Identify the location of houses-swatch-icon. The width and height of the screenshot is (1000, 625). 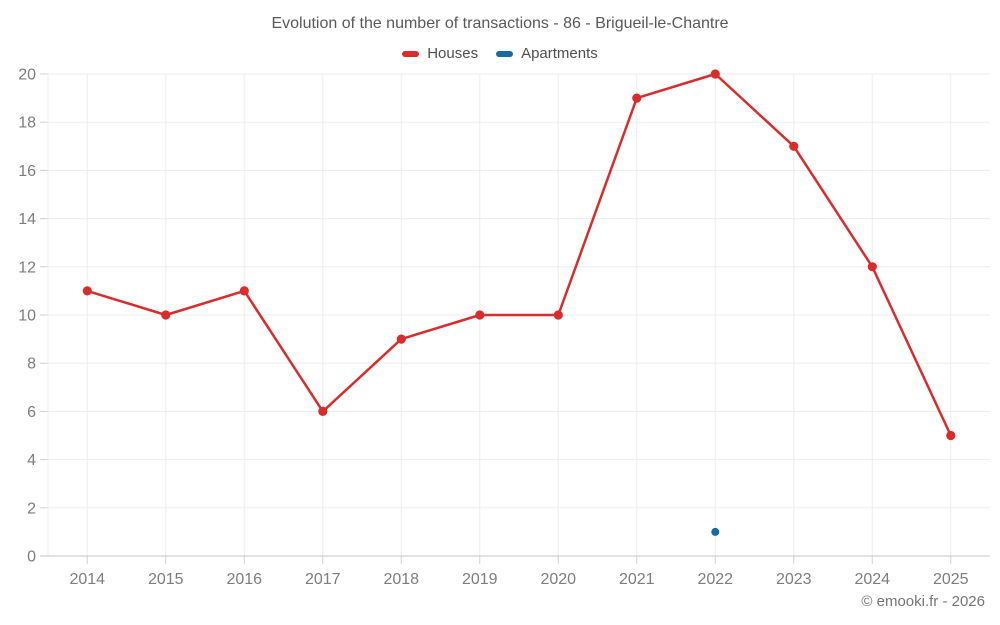
(411, 53).